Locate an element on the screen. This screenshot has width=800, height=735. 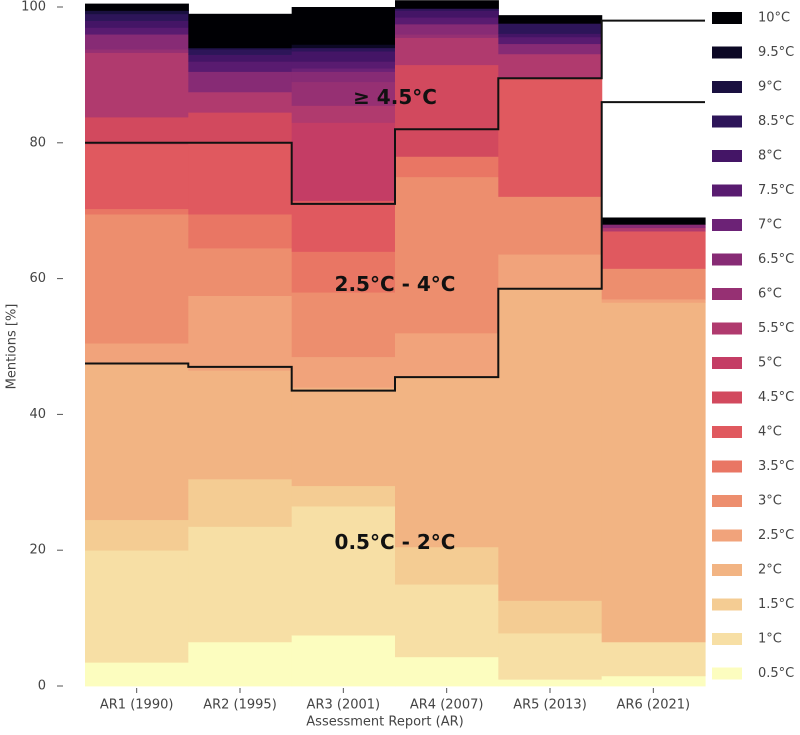
y-tick-label: 20 is located at coordinates (37, 550).